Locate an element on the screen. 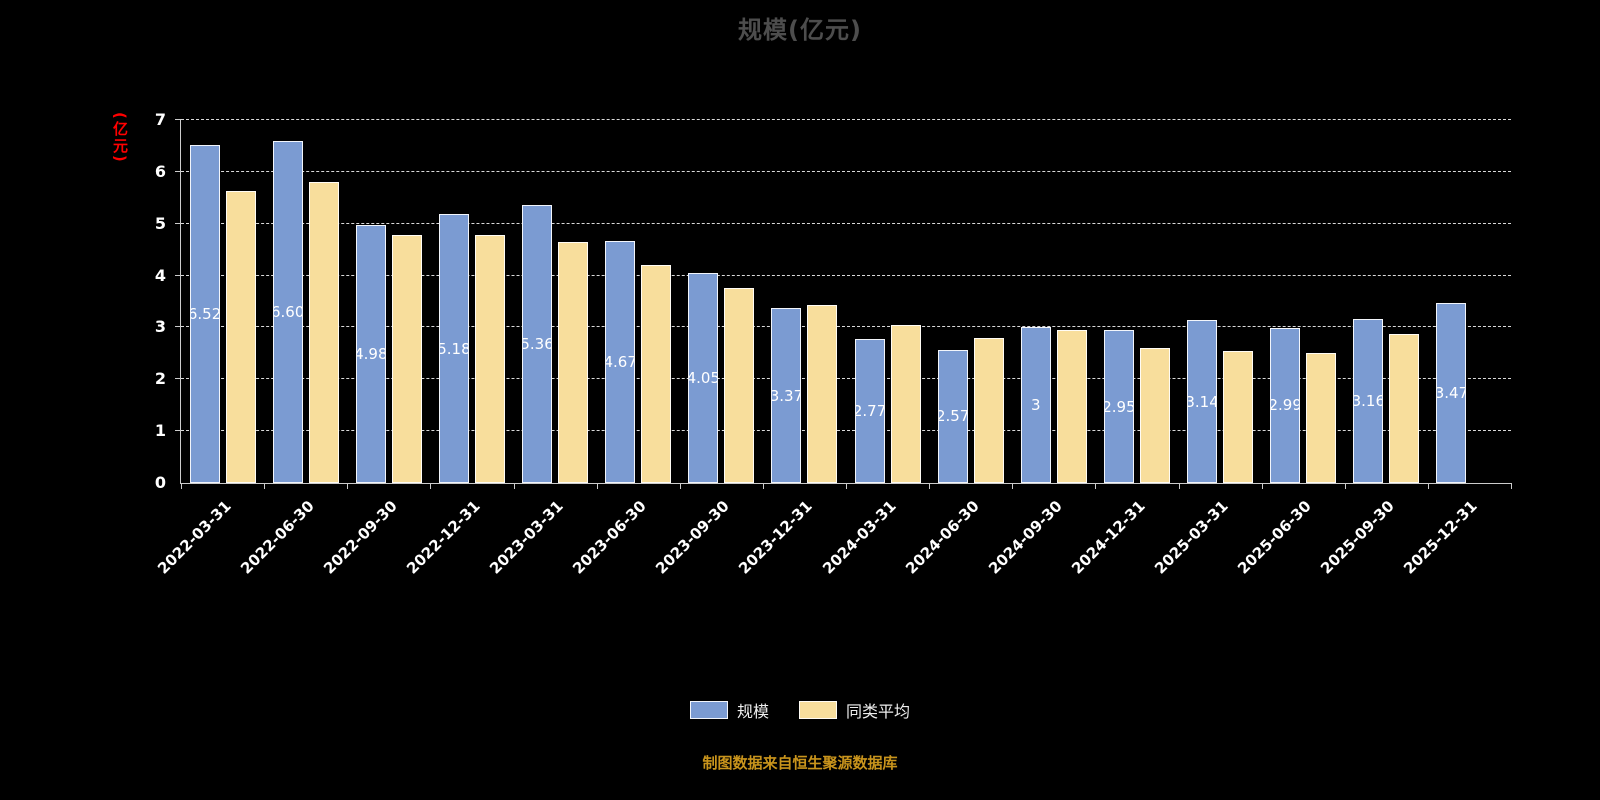 The height and width of the screenshot is (800, 1600). chart-title: 规模(亿元) is located at coordinates (800, 30).